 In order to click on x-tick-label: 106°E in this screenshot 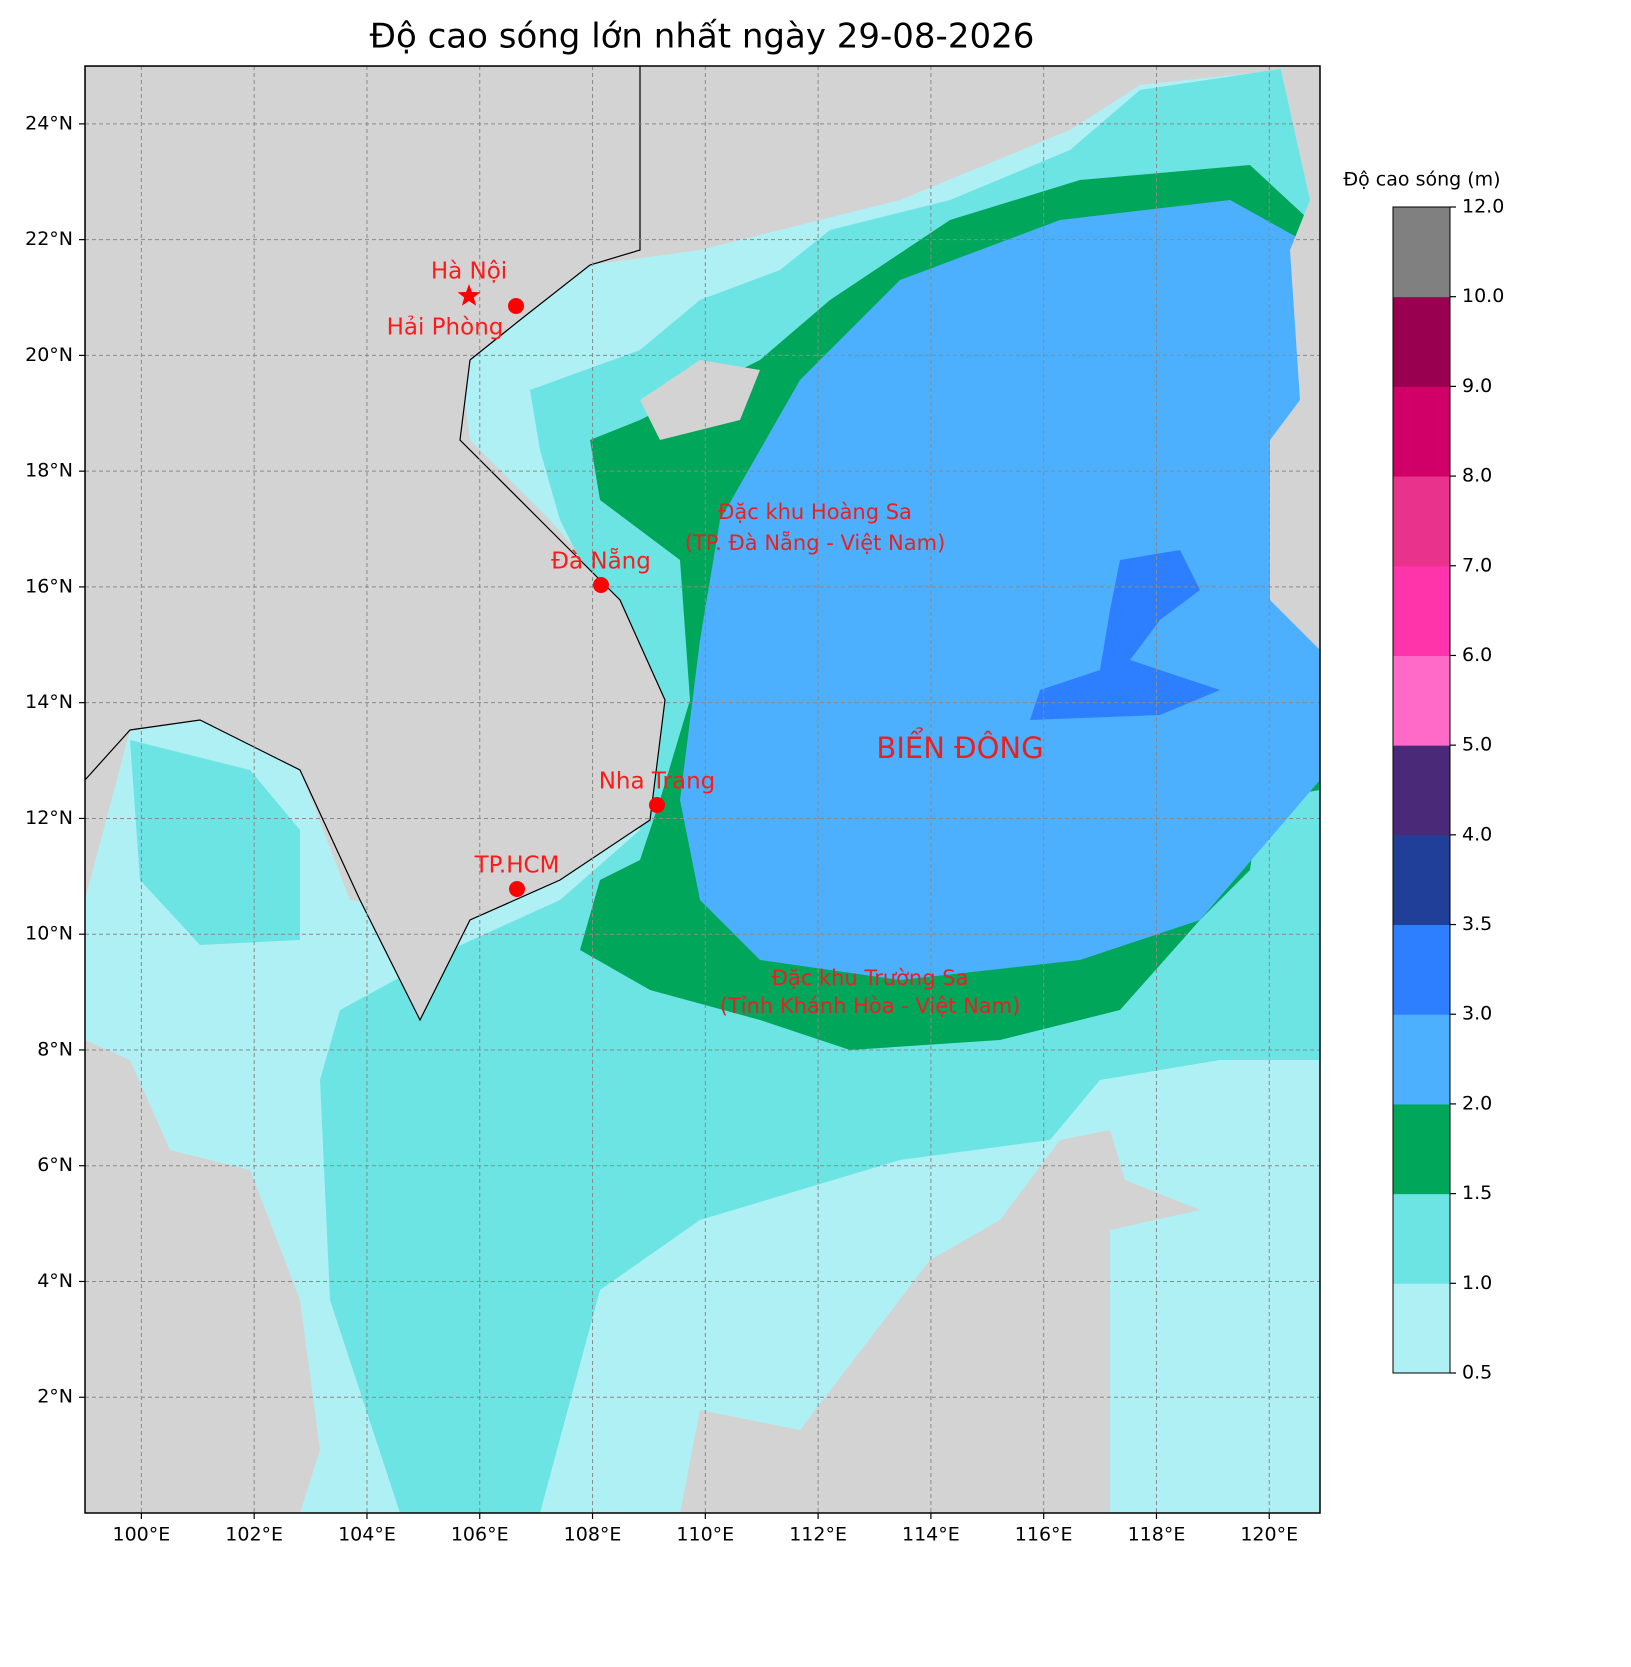, I will do `click(480, 1535)`.